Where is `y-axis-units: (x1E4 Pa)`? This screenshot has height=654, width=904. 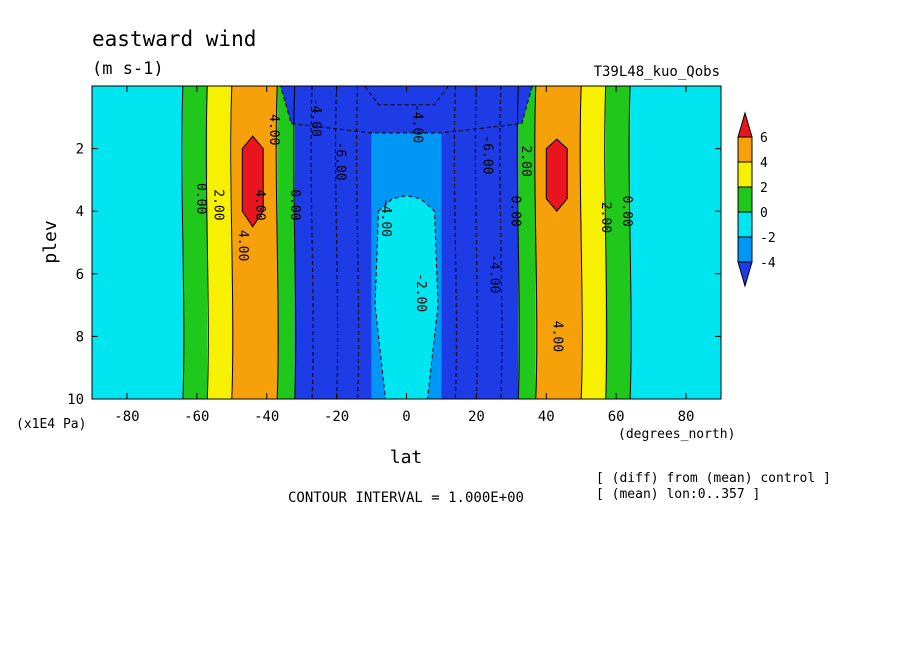 y-axis-units: (x1E4 Pa) is located at coordinates (51, 424).